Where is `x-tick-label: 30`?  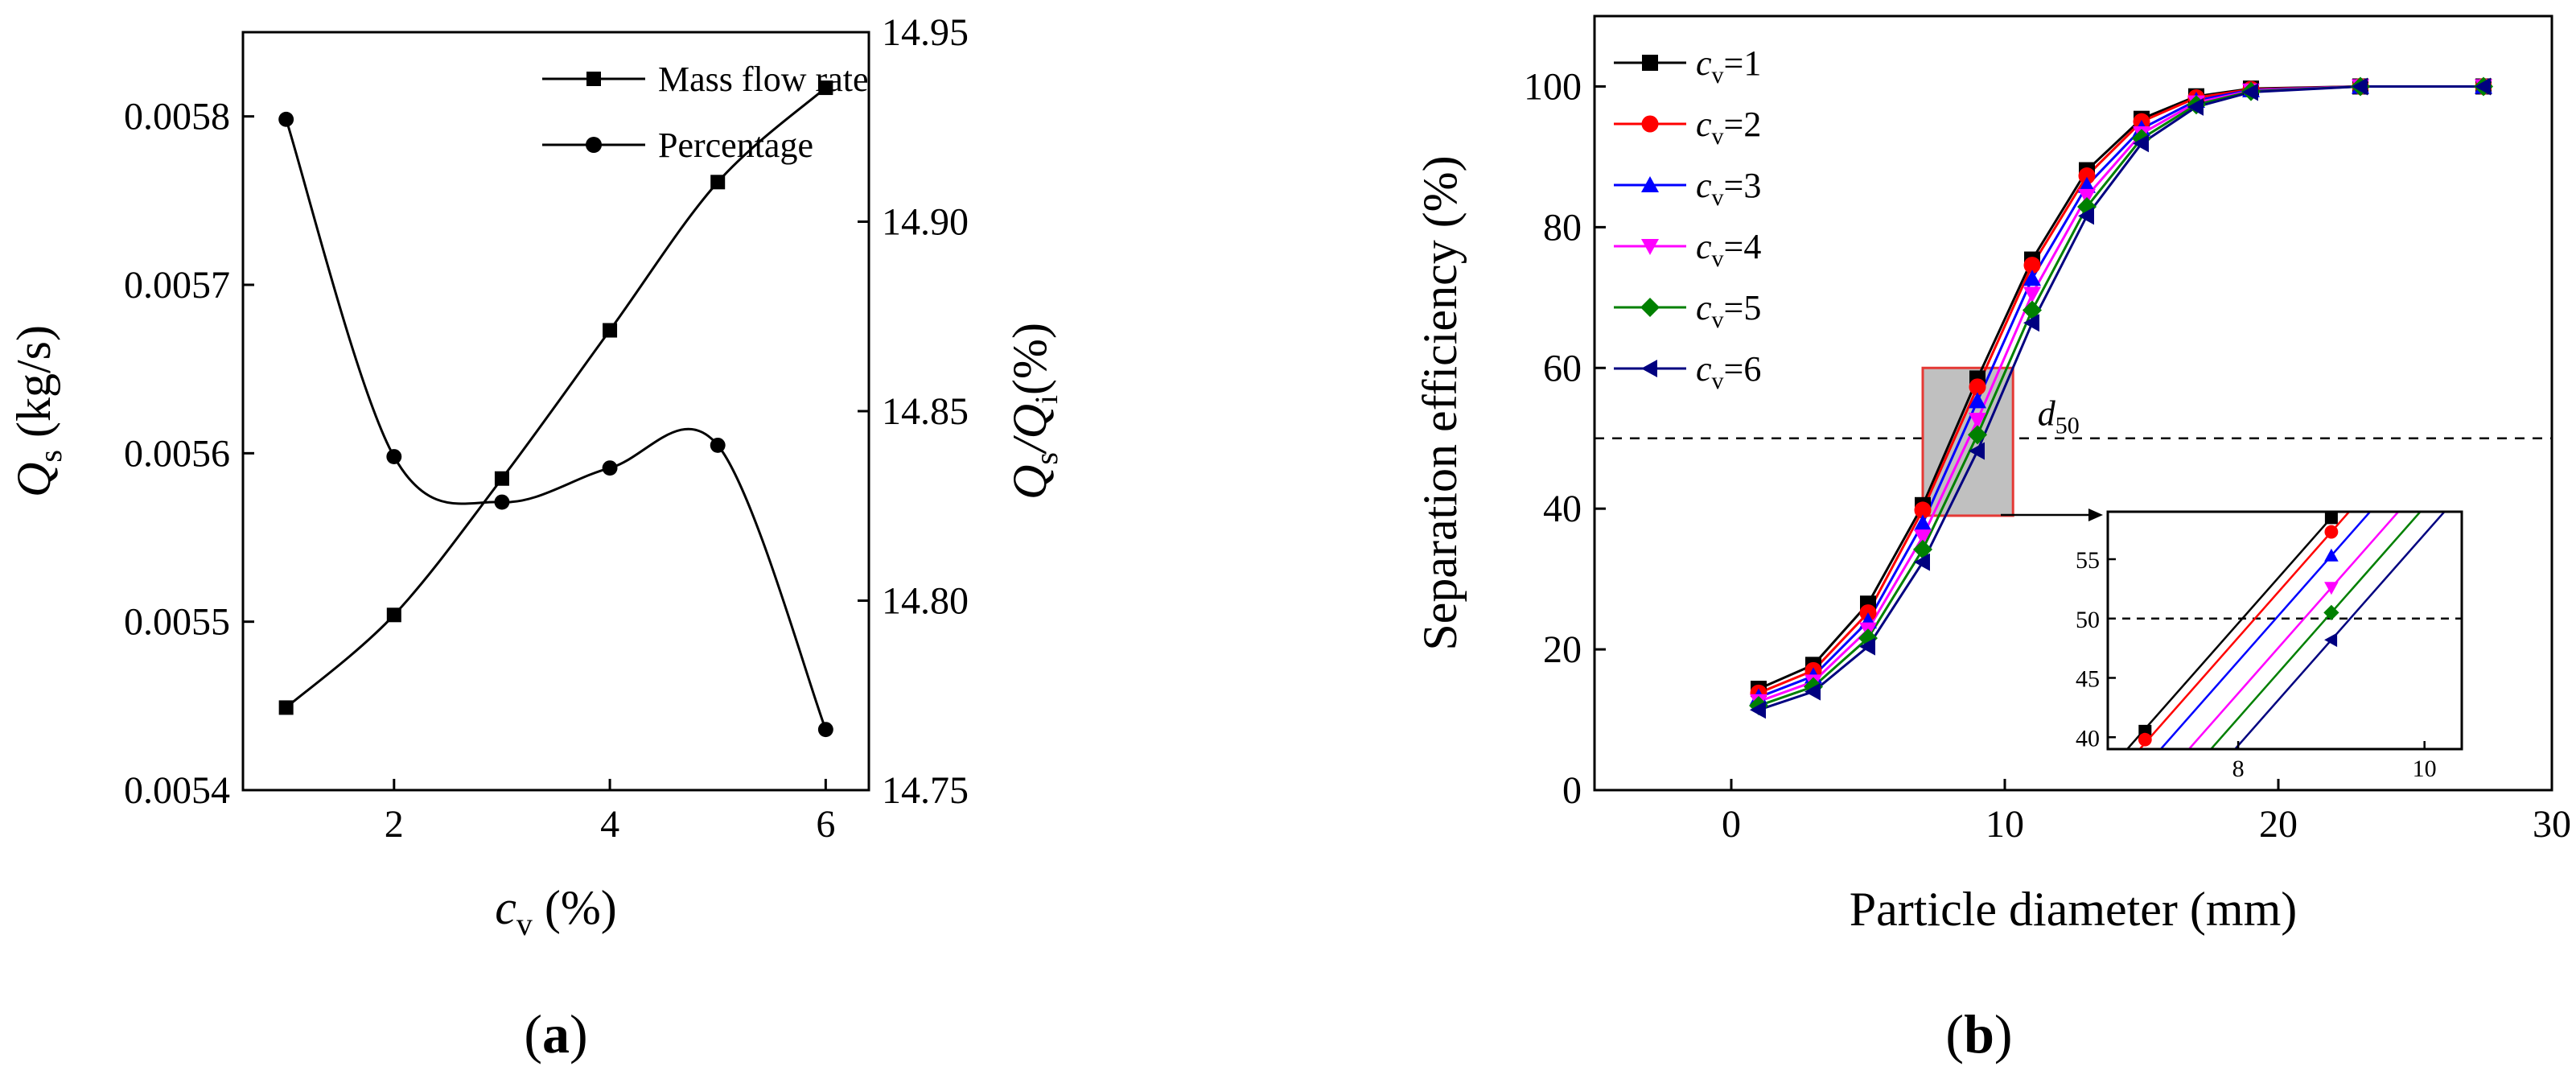 x-tick-label: 30 is located at coordinates (2552, 824).